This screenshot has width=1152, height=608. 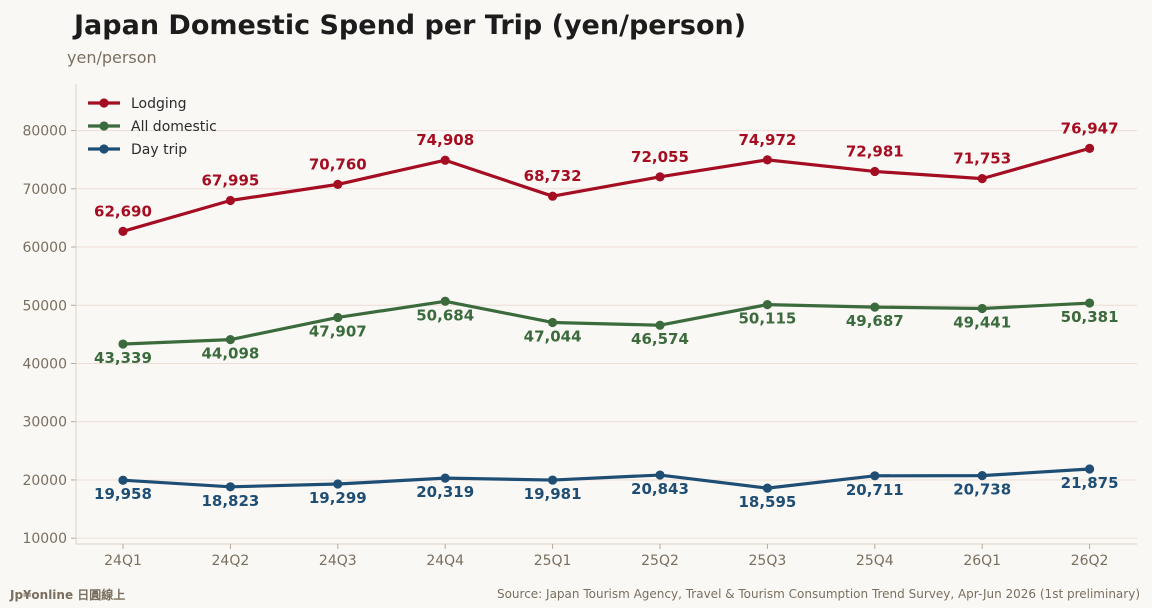 I want to click on x-tick-label: 25Q2, so click(x=660, y=561).